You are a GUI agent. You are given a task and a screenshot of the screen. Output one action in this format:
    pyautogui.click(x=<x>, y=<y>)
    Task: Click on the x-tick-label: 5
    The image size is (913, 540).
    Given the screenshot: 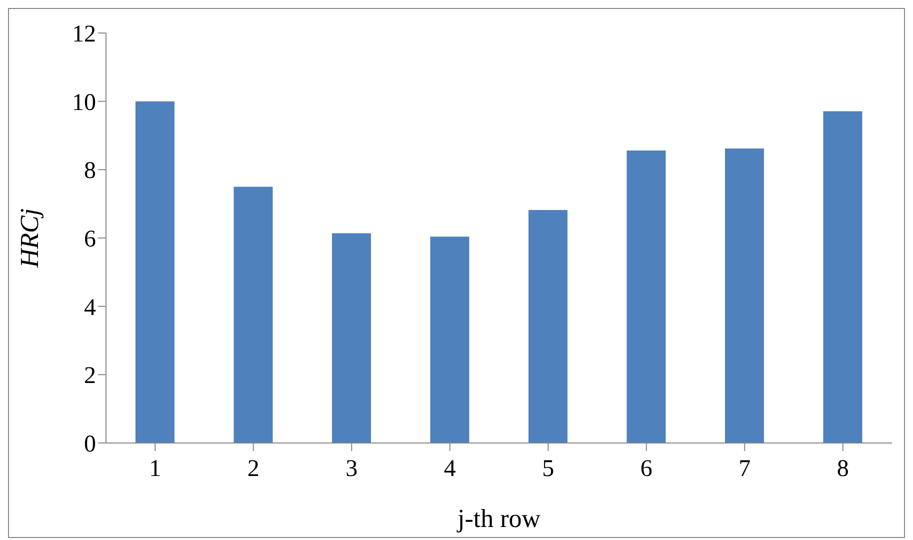 What is the action you would take?
    pyautogui.click(x=548, y=469)
    